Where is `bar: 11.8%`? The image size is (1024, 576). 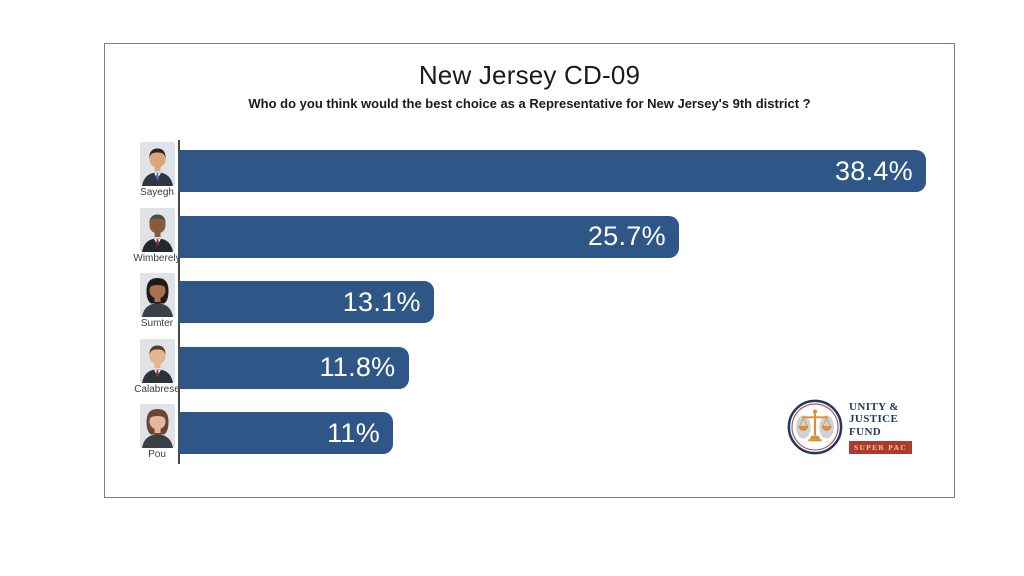
bar: 11.8% is located at coordinates (294, 367).